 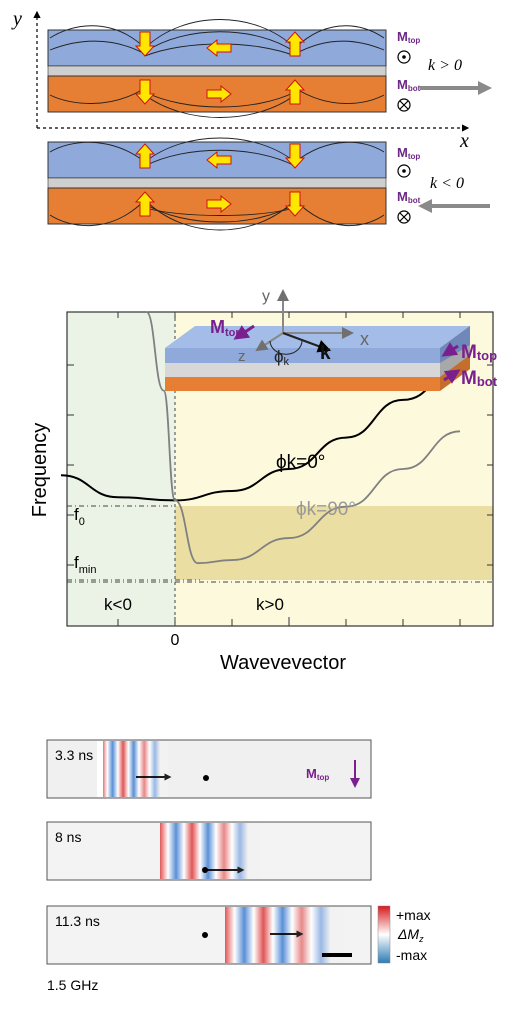 What do you see at coordinates (464, 141) in the screenshot?
I see `axis-x-label: x` at bounding box center [464, 141].